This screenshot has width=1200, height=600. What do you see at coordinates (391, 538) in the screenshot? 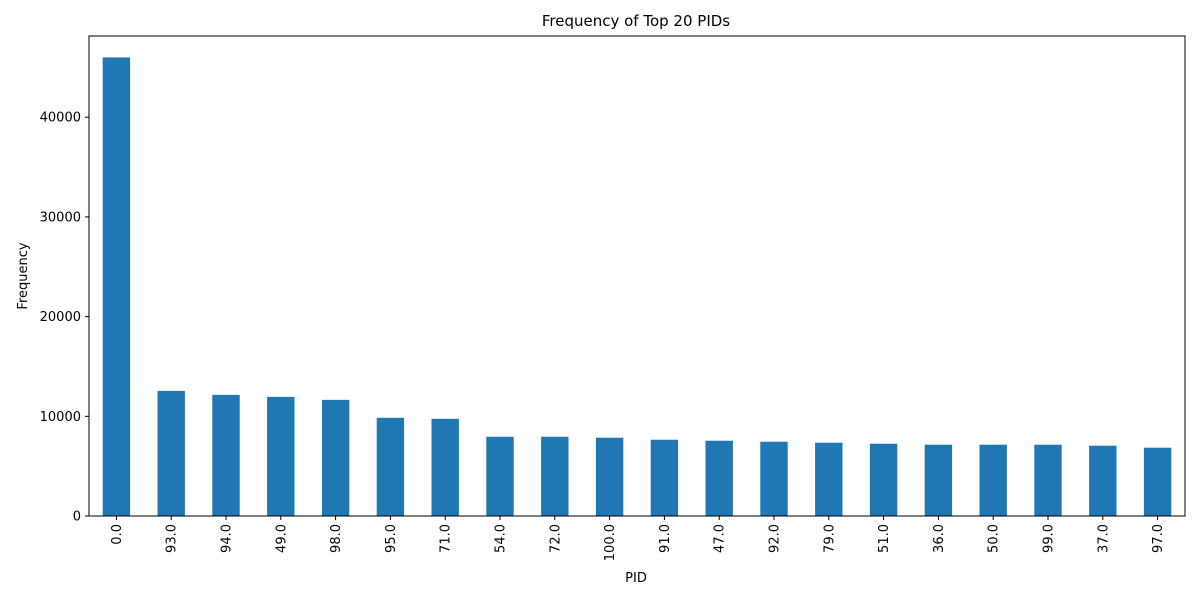
I see `x-tick-label: 95.0` at bounding box center [391, 538].